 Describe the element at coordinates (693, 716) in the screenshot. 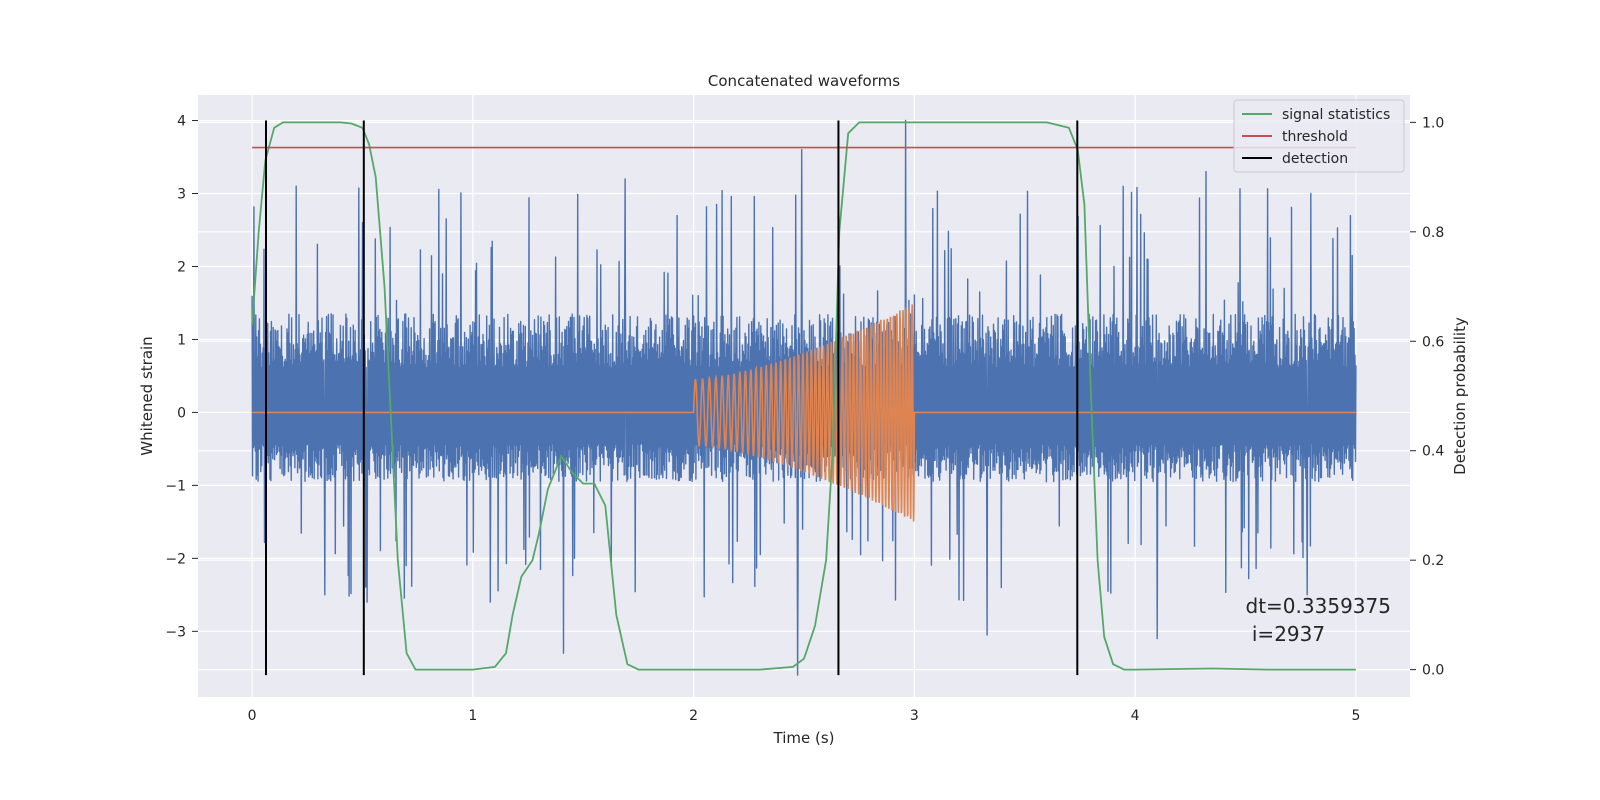

I see `x-tick-label: 2` at that location.